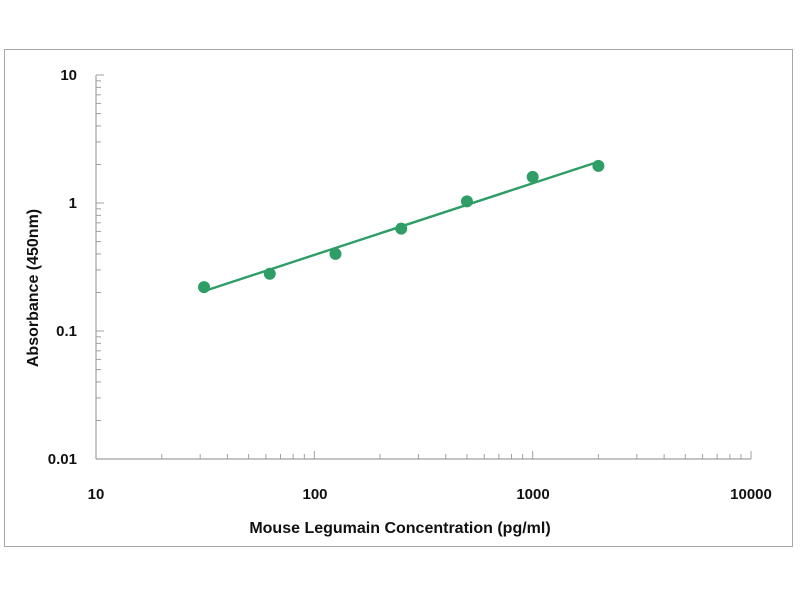 This screenshot has width=800, height=600. What do you see at coordinates (314, 494) in the screenshot?
I see `x-tick-label: 100` at bounding box center [314, 494].